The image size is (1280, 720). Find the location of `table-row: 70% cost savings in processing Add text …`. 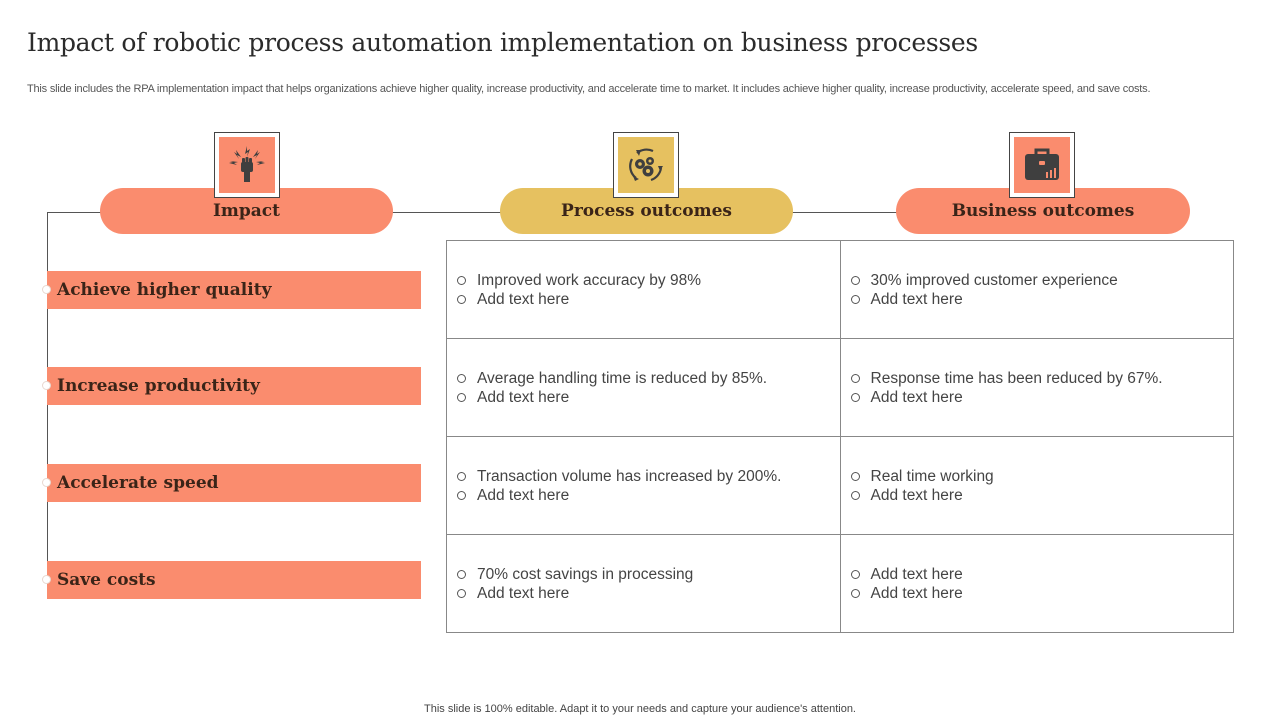

table-row: 70% cost savings in processing Add text … is located at coordinates (840, 583).